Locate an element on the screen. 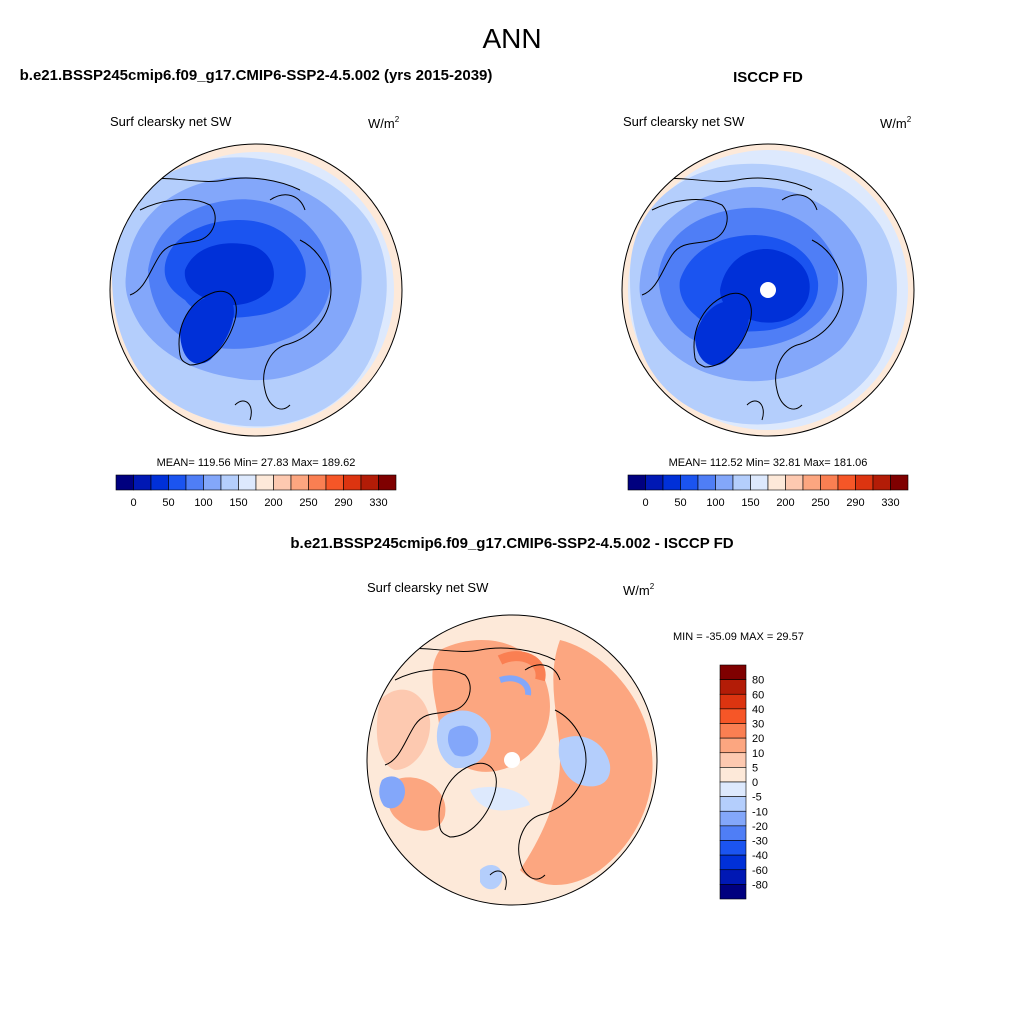  colorbar-obs-tick-label: 100 is located at coordinates (715, 503).